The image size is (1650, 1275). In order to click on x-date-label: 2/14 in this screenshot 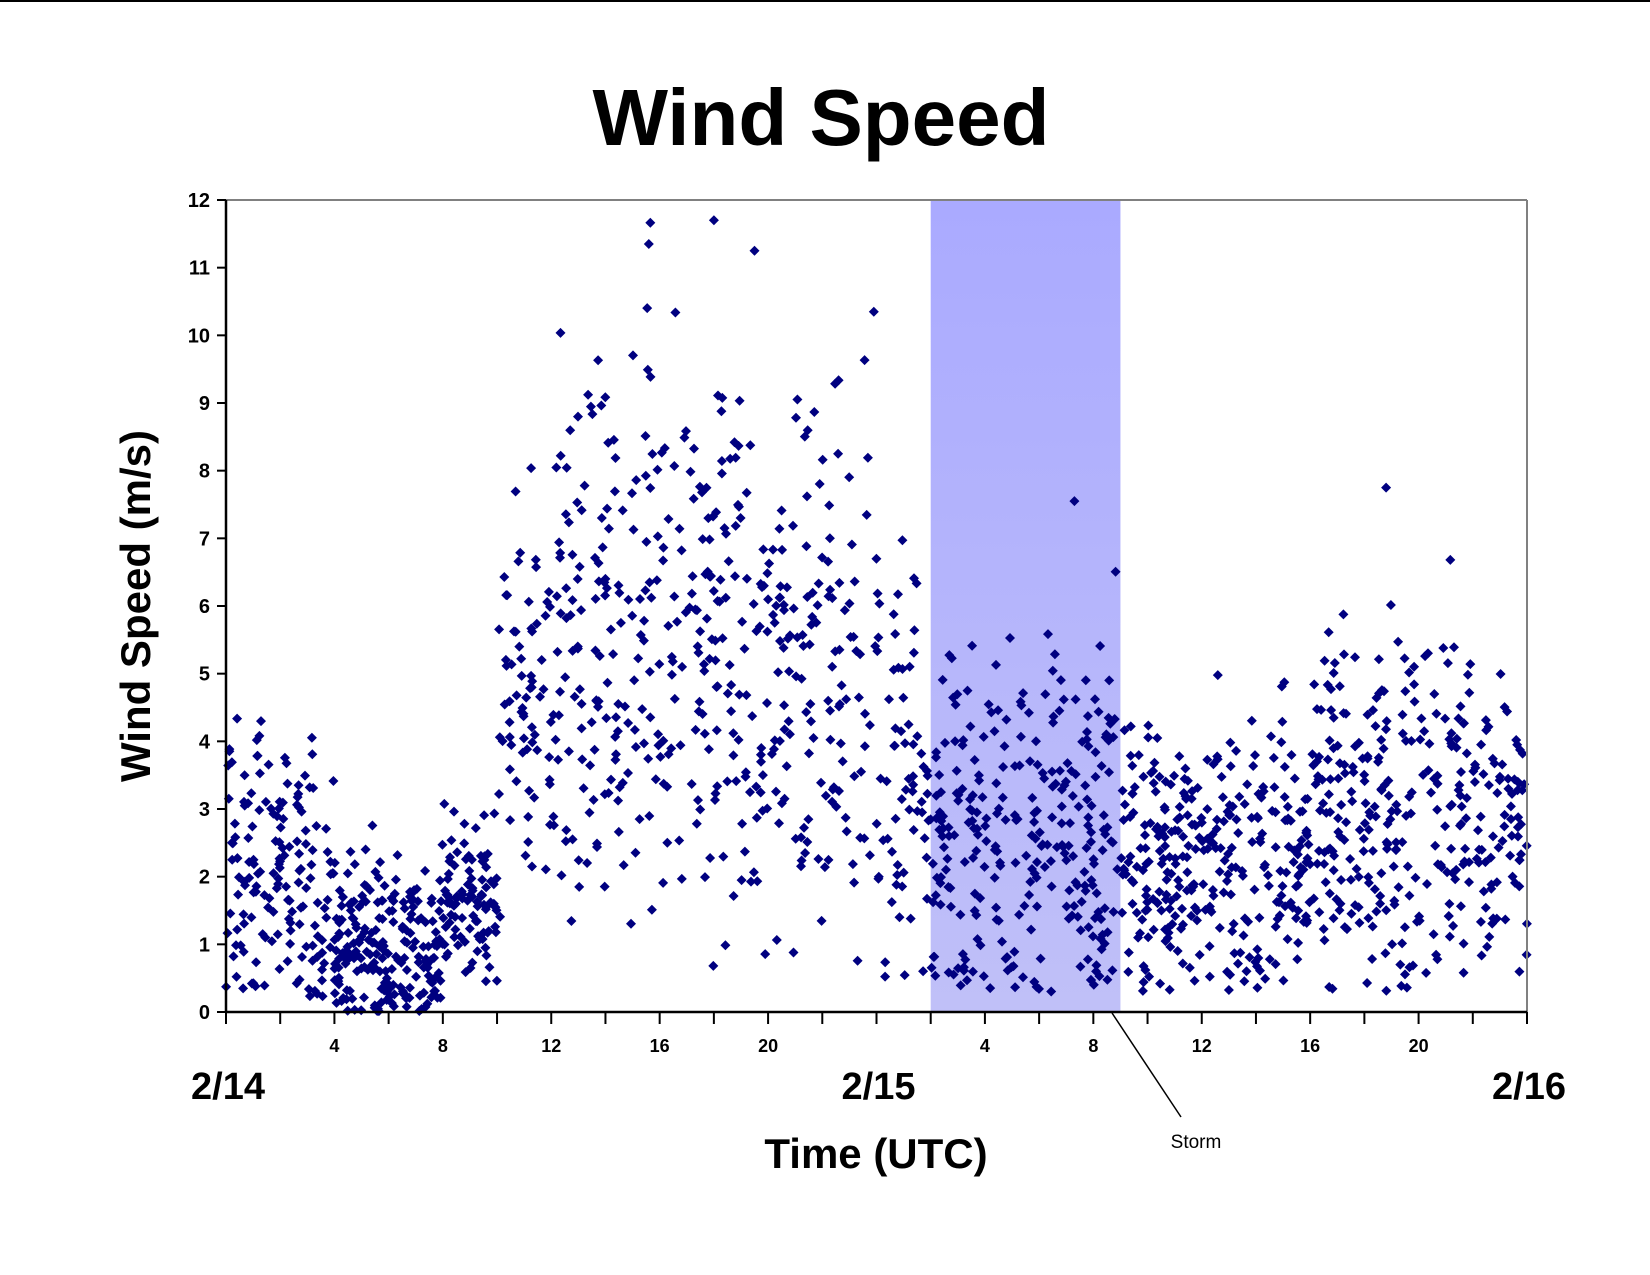, I will do `click(228, 1087)`.